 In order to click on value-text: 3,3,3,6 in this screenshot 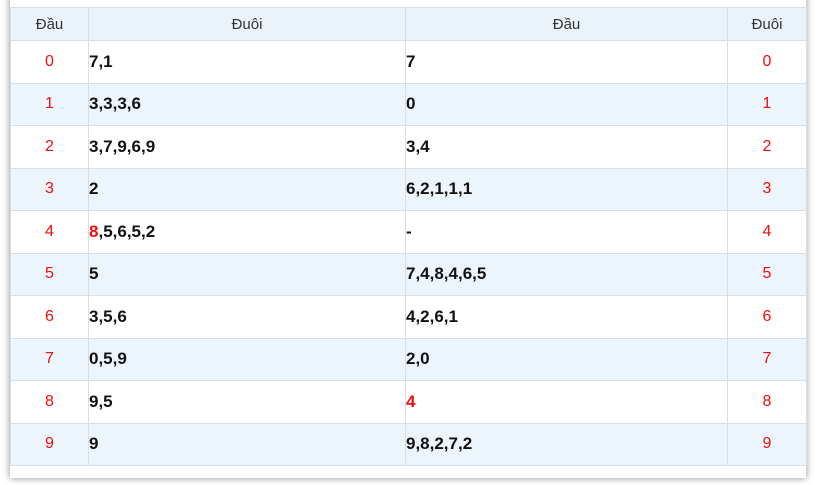, I will do `click(115, 104)`.